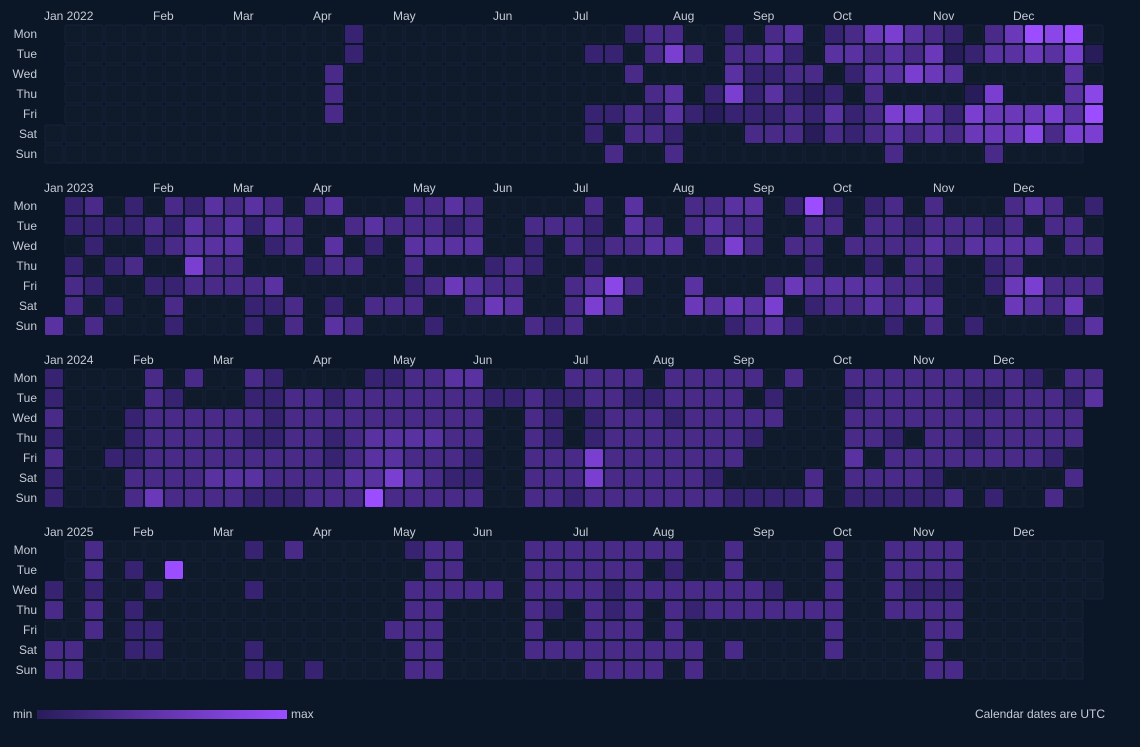  I want to click on month-label: Dec, so click(1003, 360).